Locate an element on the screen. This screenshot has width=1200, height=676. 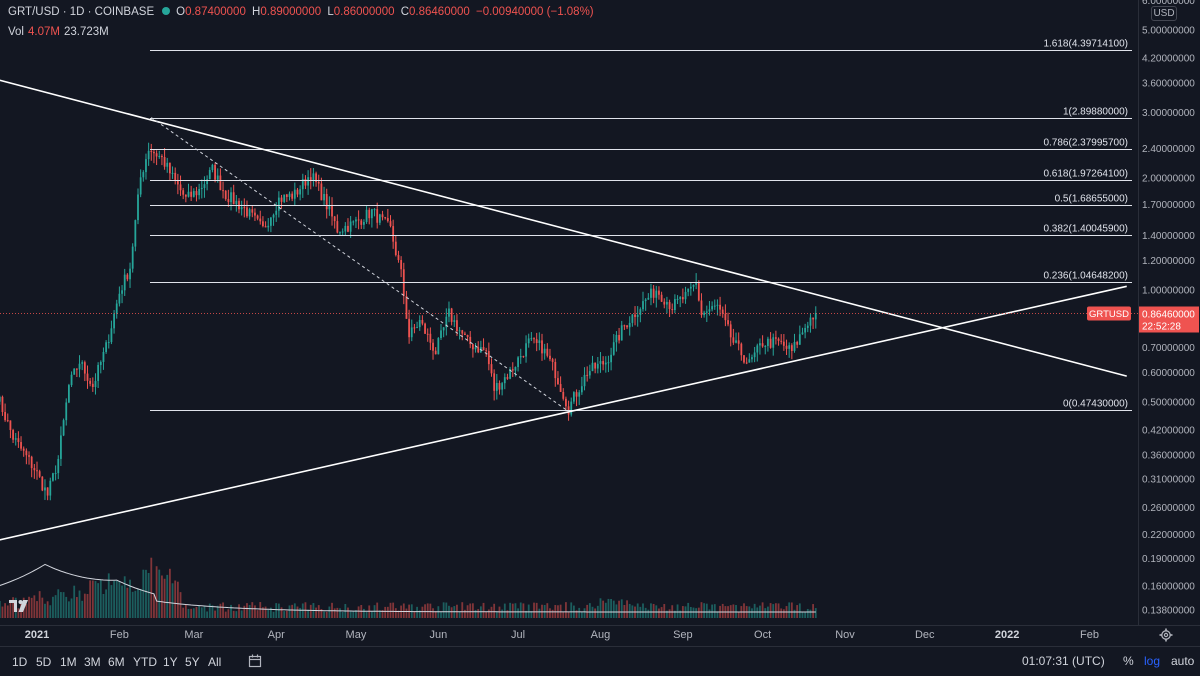
symbol-title: GRT/USD · 1D · COINBASE is located at coordinates (81, 12).